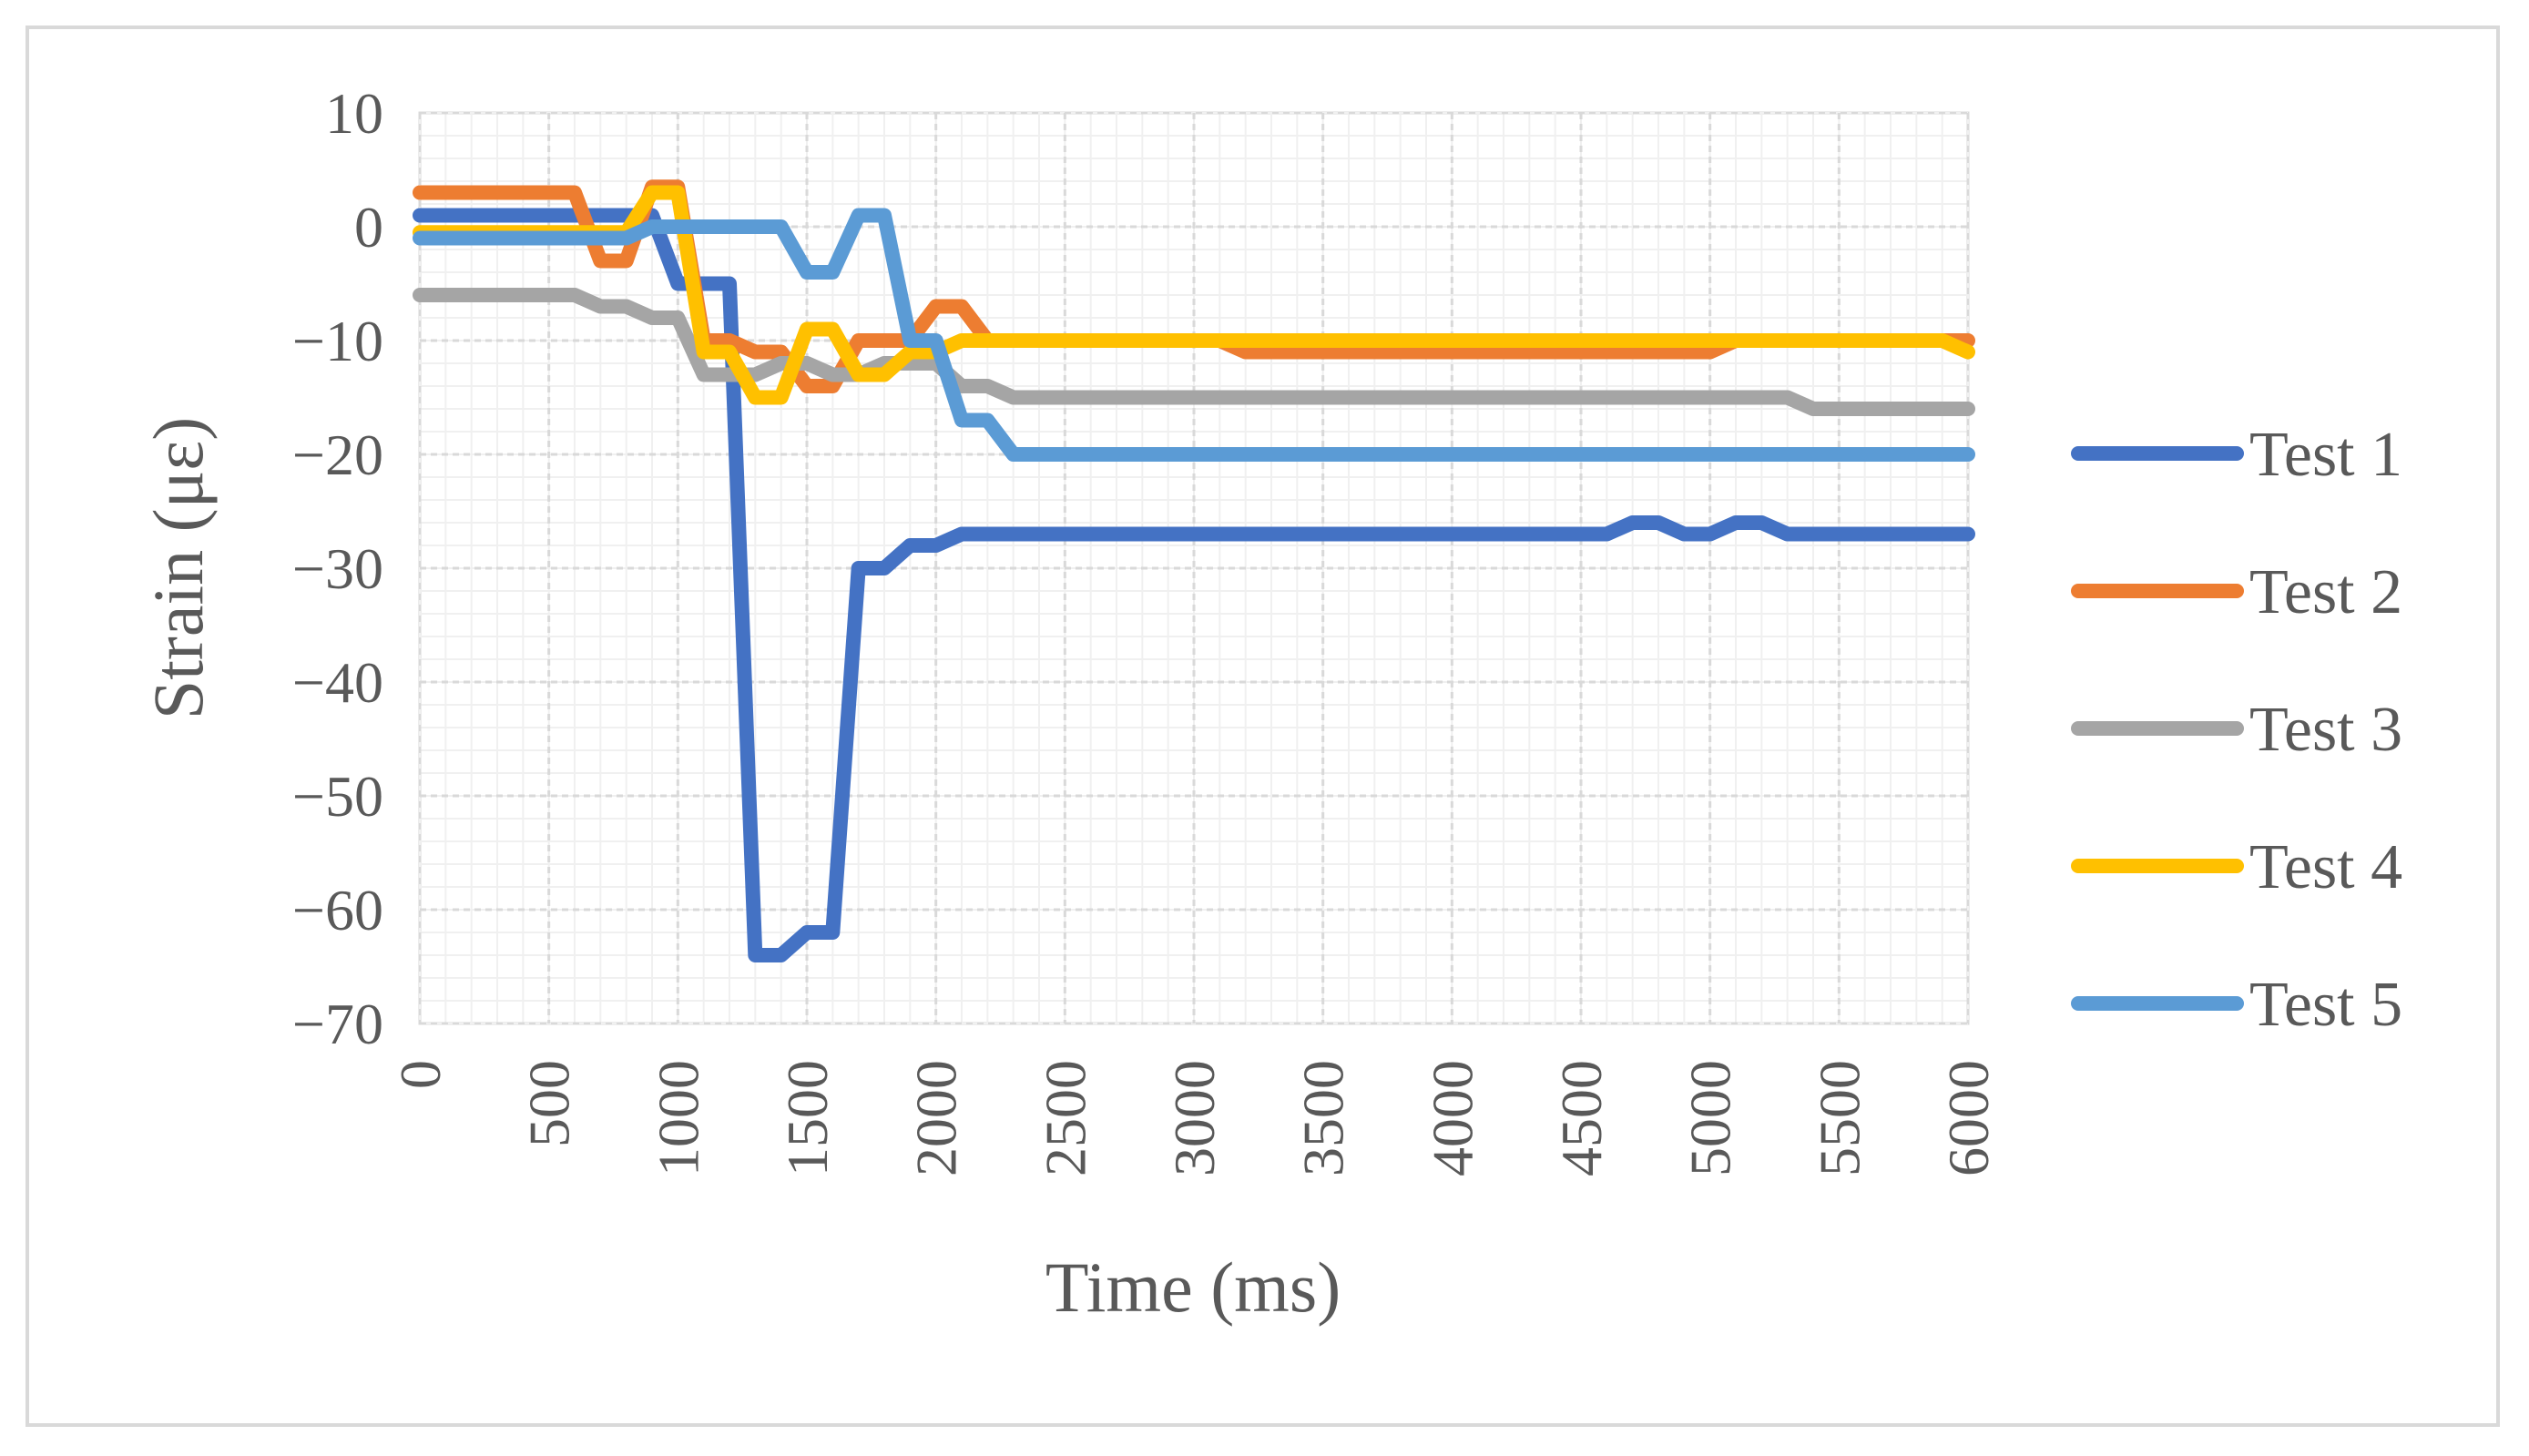 Image resolution: width=2529 pixels, height=1456 pixels. Describe the element at coordinates (2325, 730) in the screenshot. I see `legend-label: Test 3` at that location.